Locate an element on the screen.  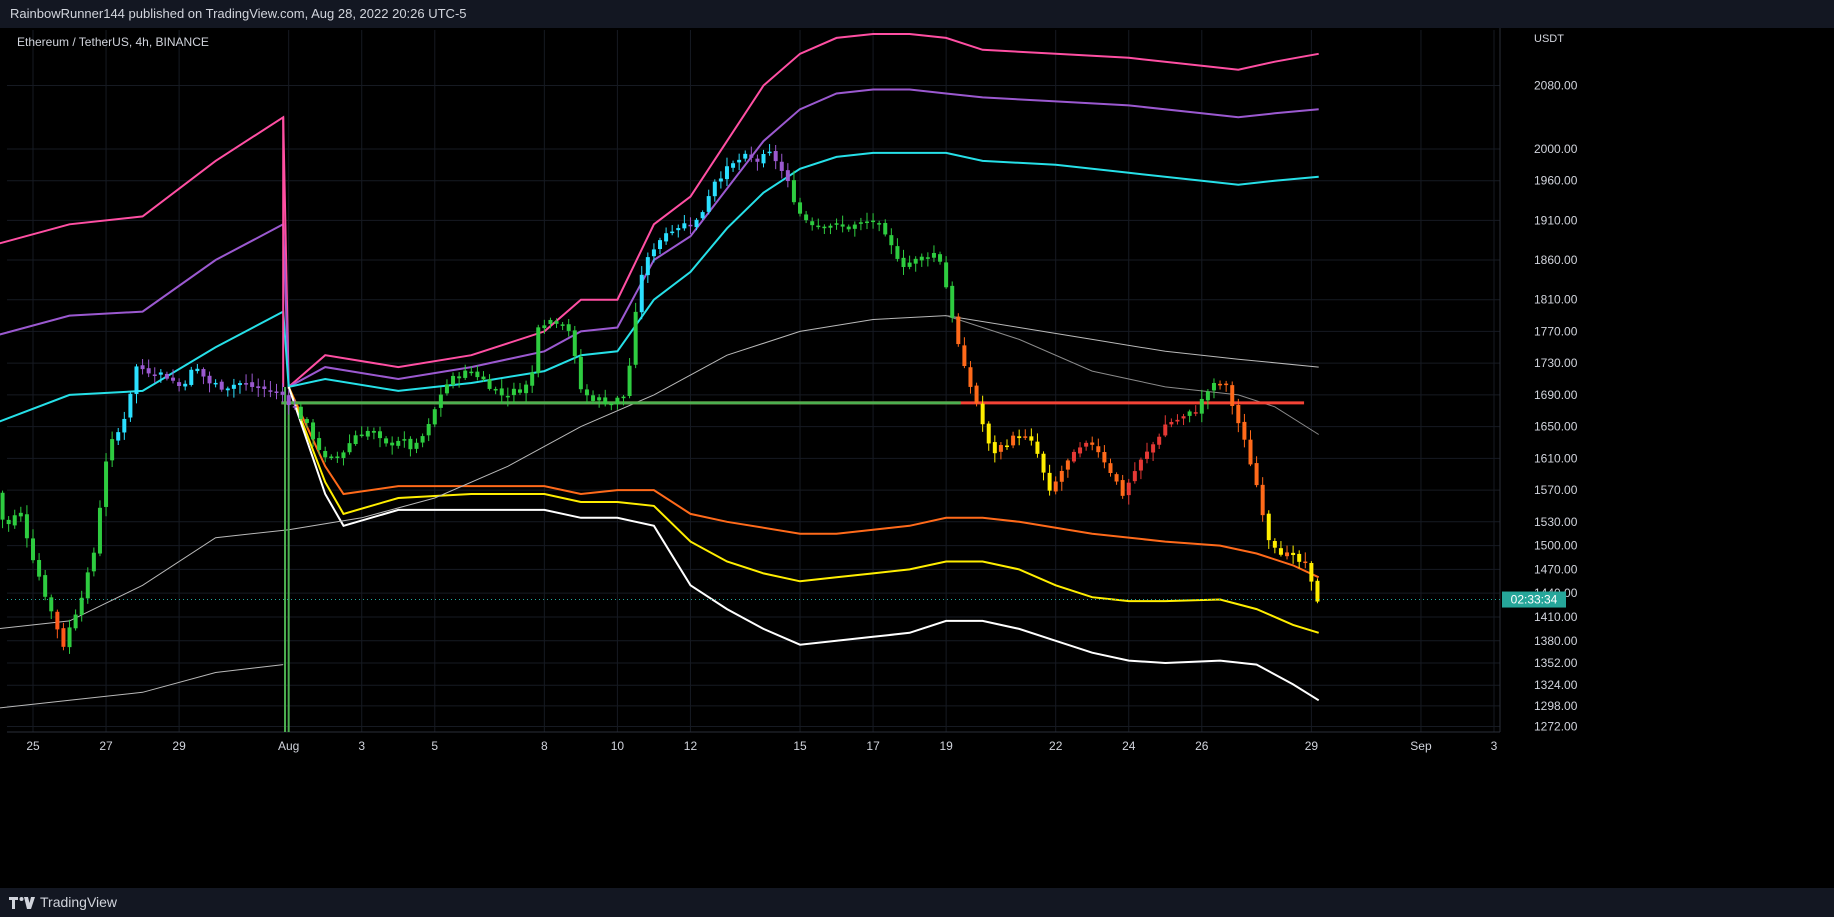
price-tick-label: 2080.00 is located at coordinates (1556, 86).